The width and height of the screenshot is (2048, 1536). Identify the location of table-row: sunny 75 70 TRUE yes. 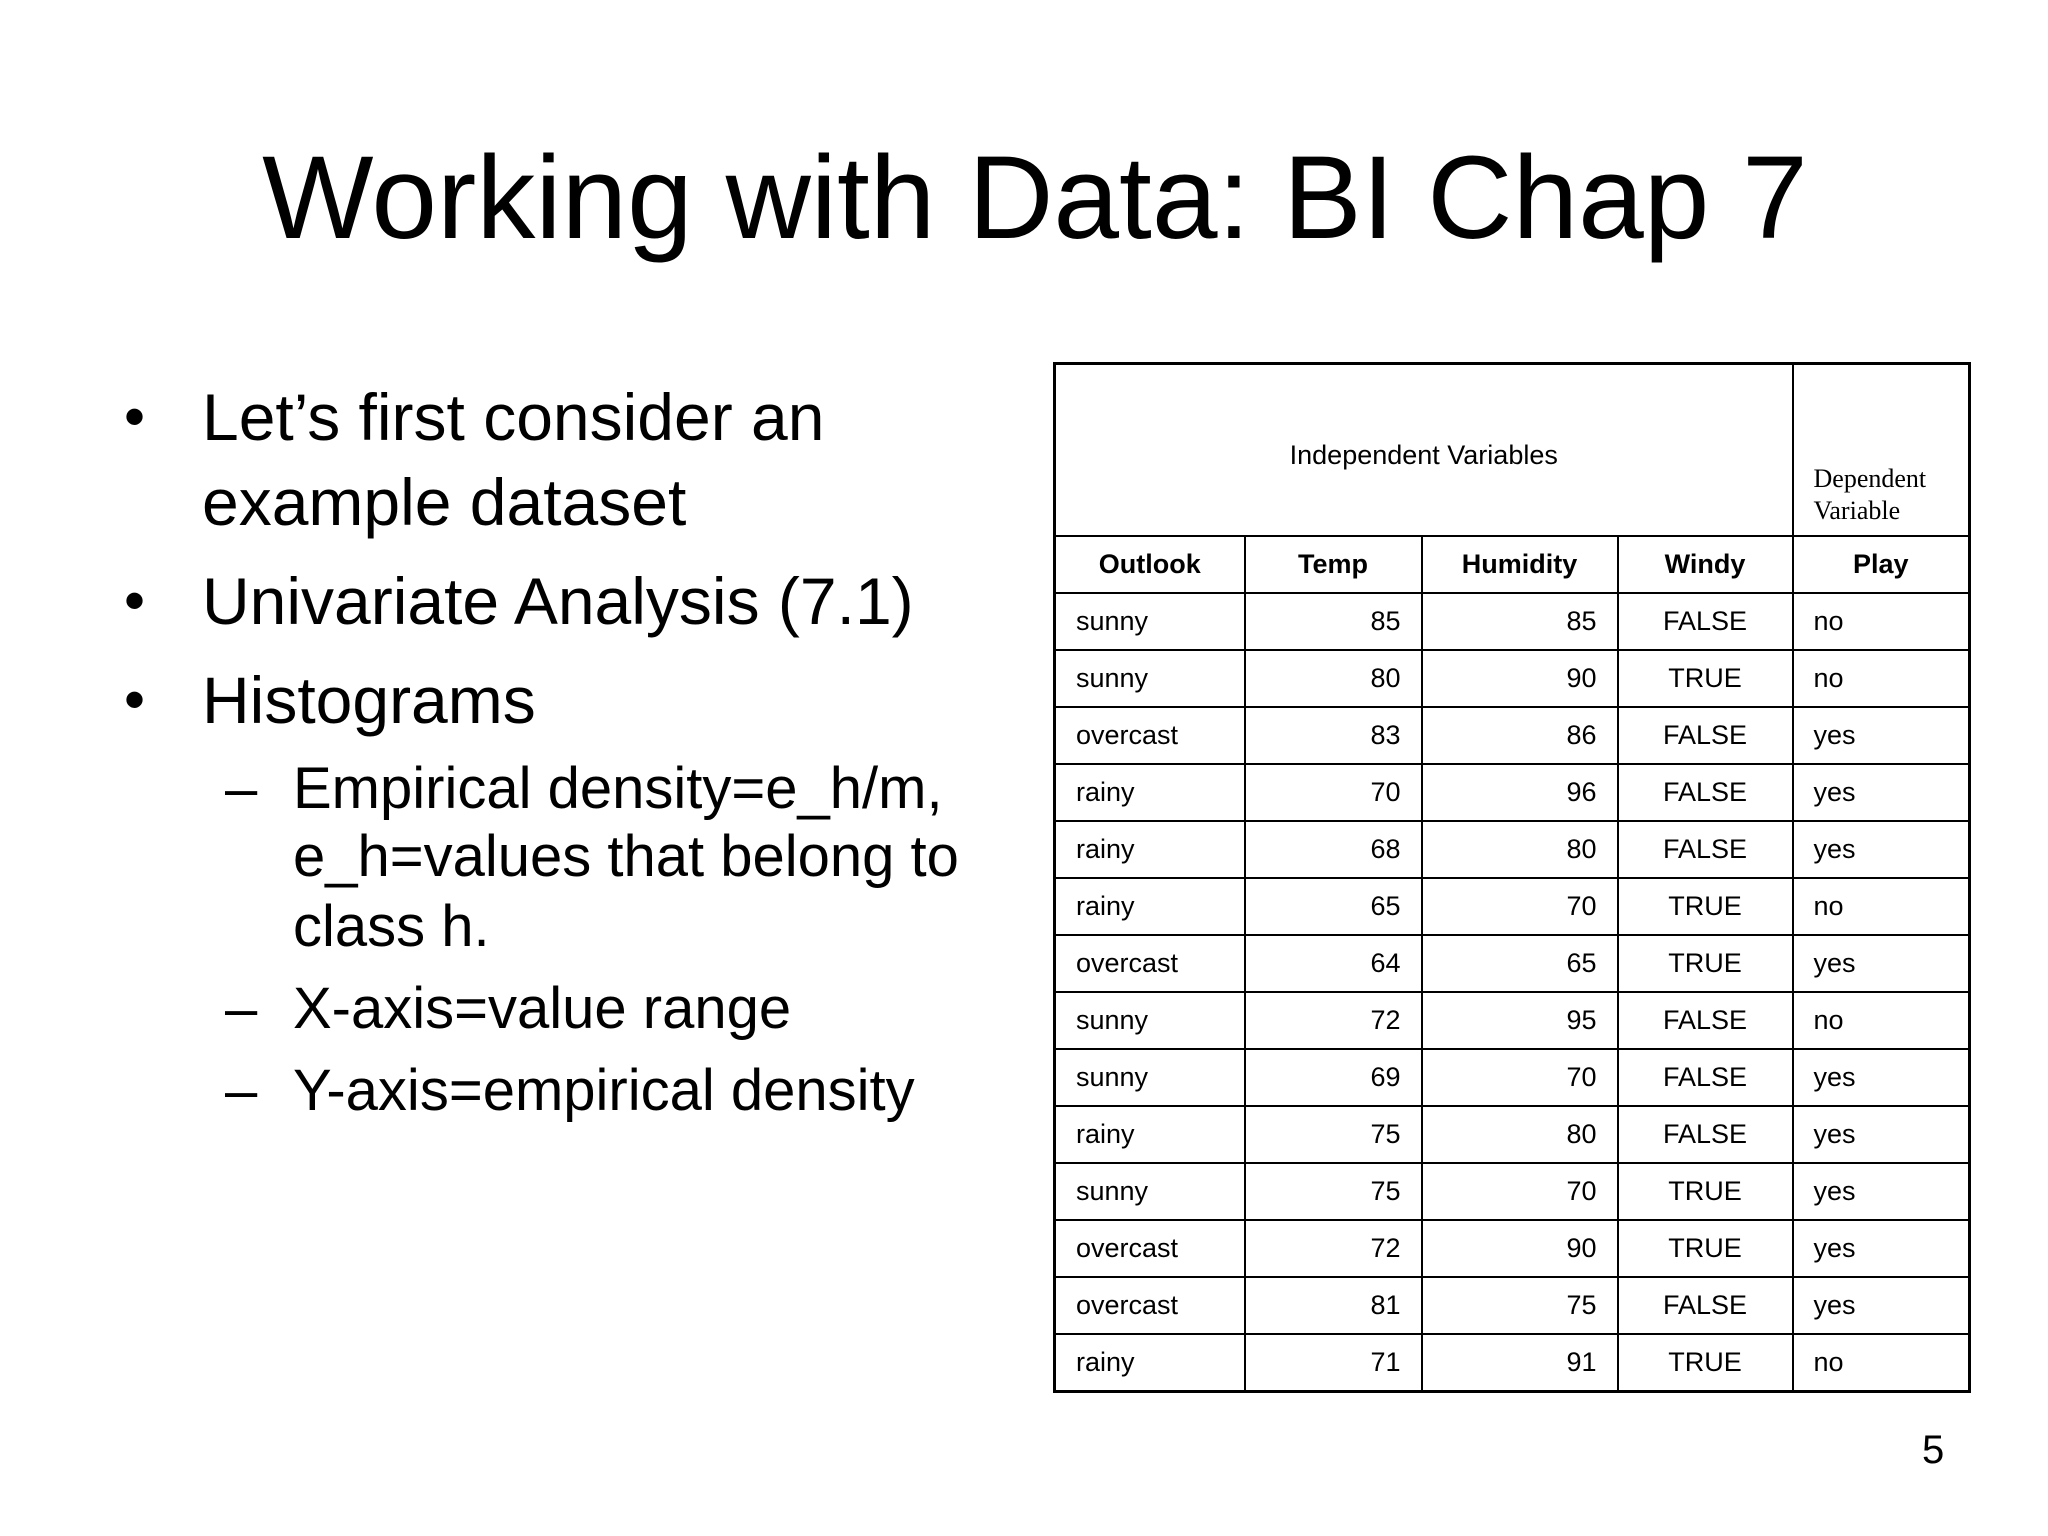
(1512, 1191).